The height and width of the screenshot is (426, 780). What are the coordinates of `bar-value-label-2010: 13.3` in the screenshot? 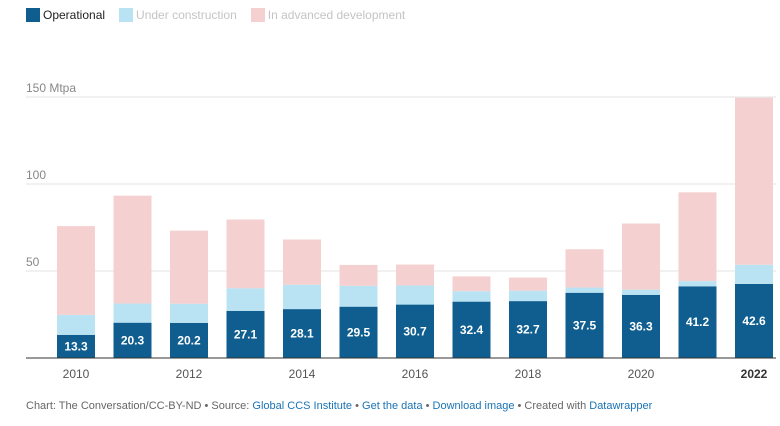 It's located at (76, 346).